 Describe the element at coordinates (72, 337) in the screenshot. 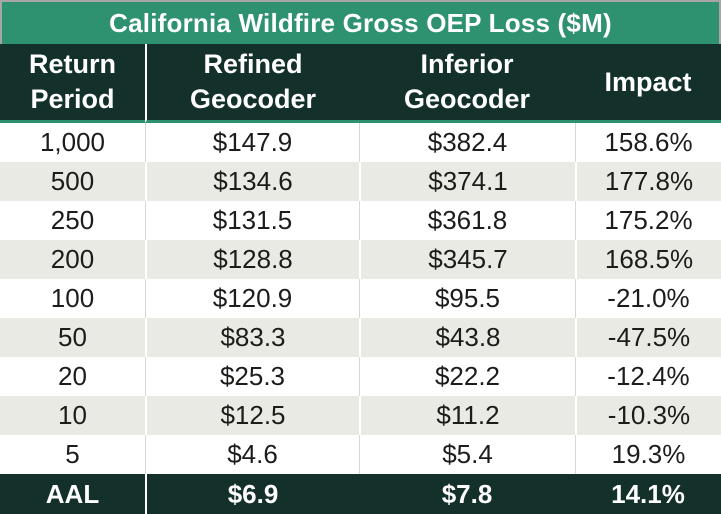

I see `return-period-cell: 50` at that location.